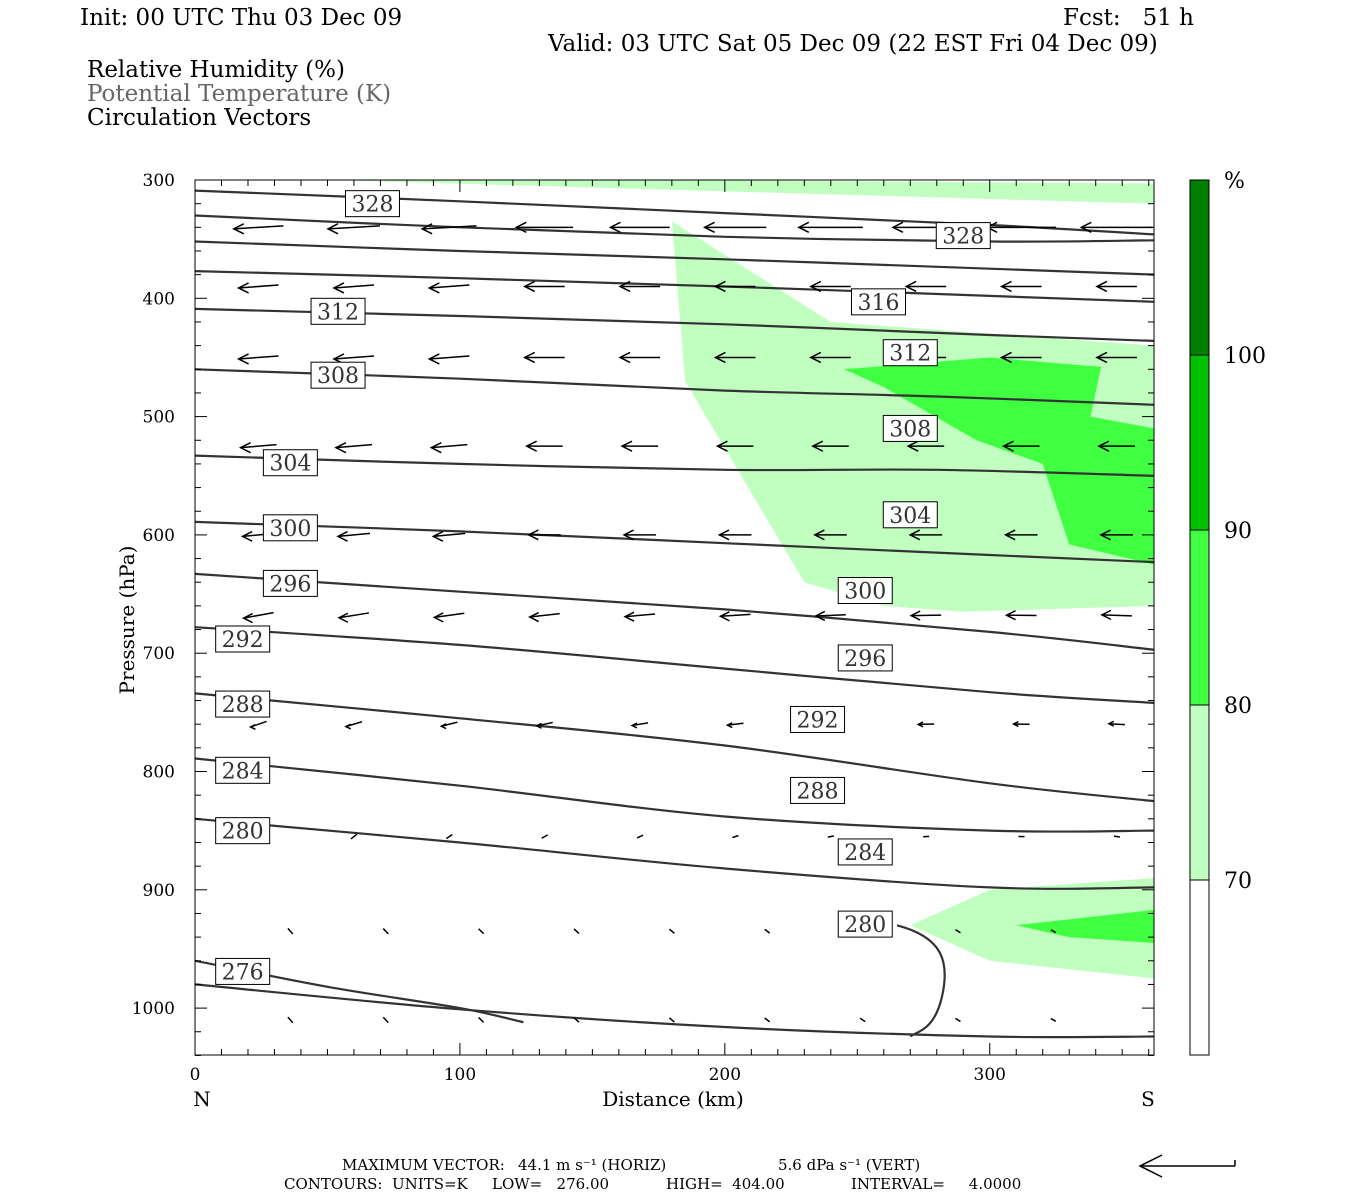 This screenshot has width=1350, height=1200. Describe the element at coordinates (243, 639) in the screenshot. I see `contour-label: 292` at that location.